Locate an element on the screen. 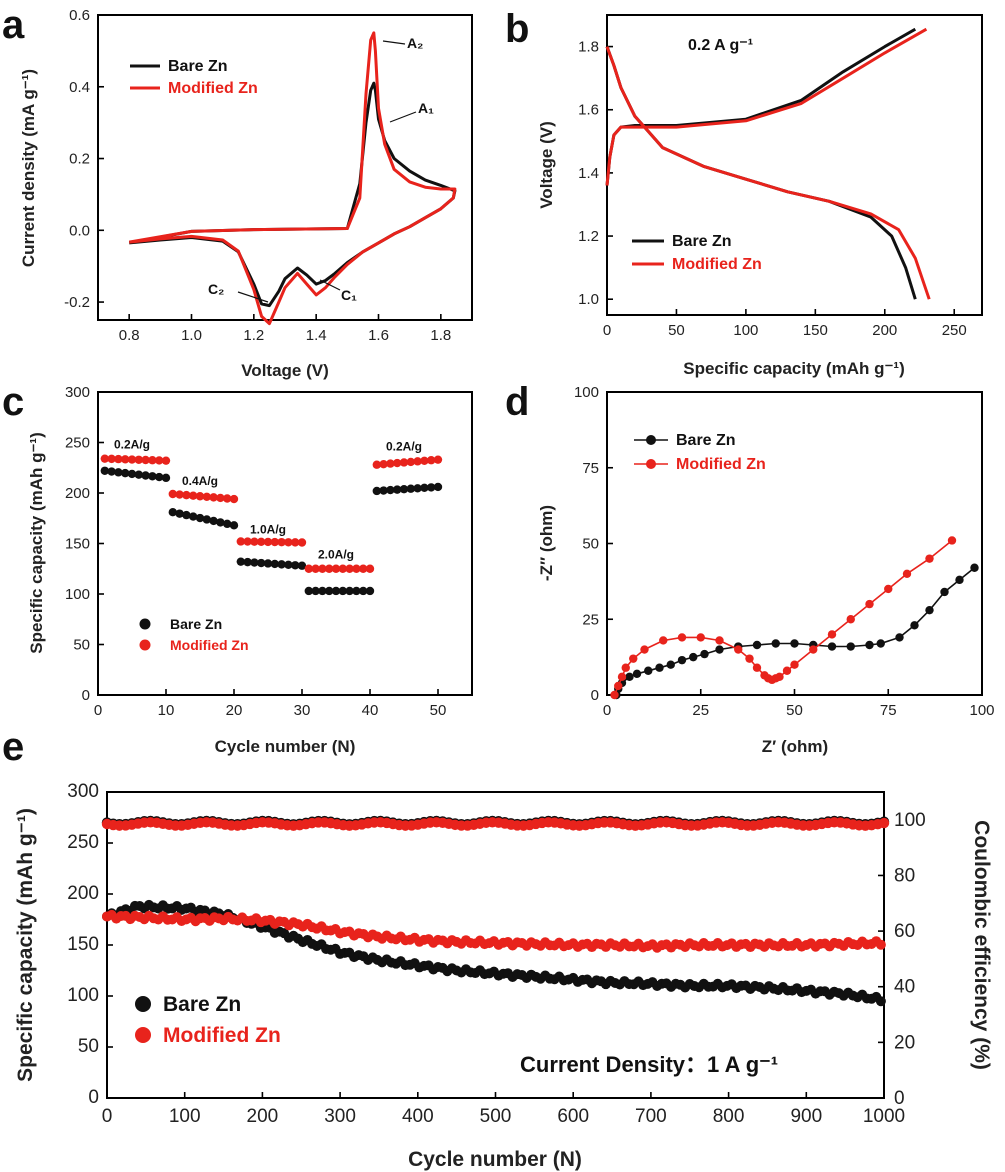 The width and height of the screenshot is (1005, 1172). pointer-c2 is located at coordinates (253, 297).